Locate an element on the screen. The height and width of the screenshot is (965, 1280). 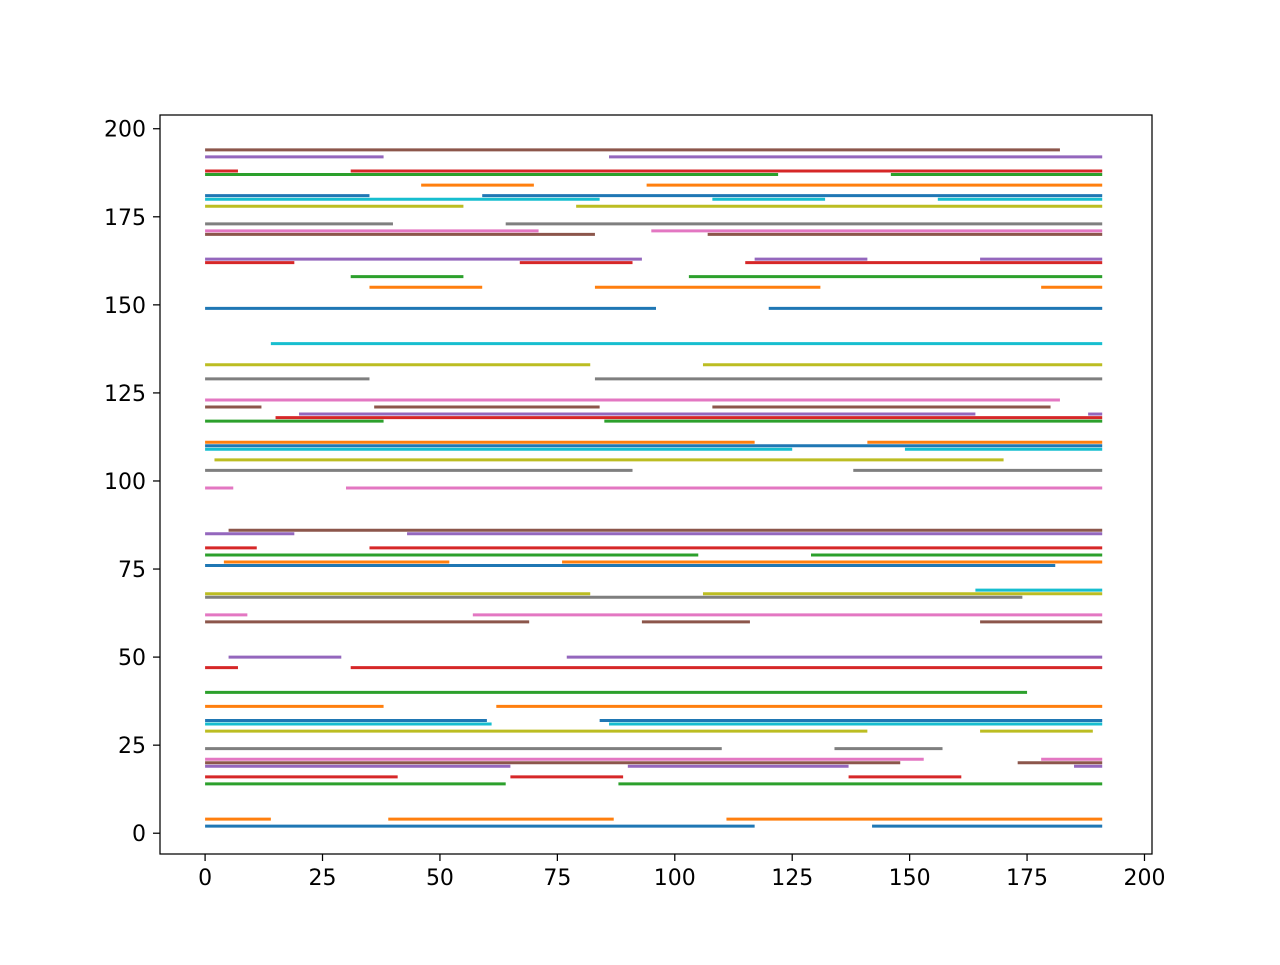
y-tick-label: 25 is located at coordinates (132, 746).